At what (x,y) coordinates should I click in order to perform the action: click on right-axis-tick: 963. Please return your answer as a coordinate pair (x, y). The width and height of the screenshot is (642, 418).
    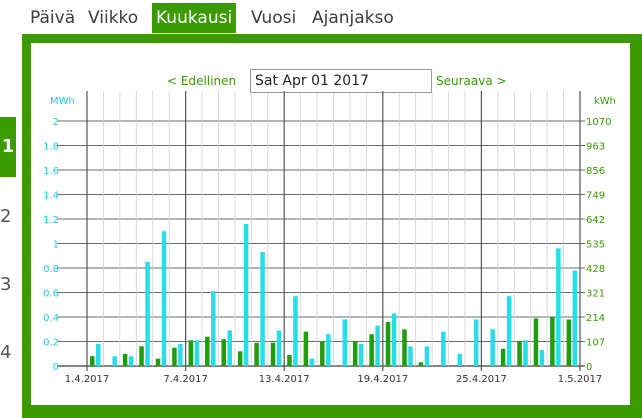
    Looking at the image, I should click on (595, 147).